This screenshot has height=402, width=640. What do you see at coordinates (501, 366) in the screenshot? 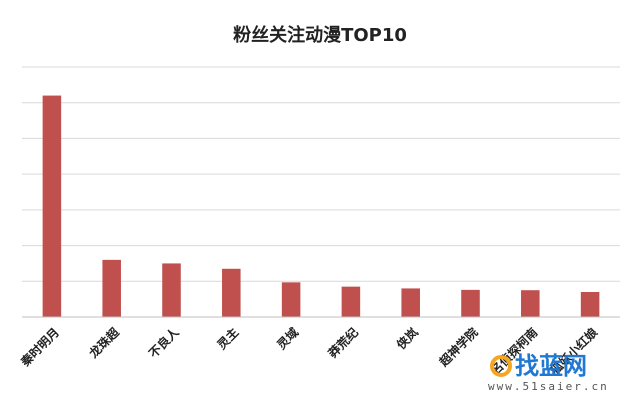
I see `magnifier-icon` at bounding box center [501, 366].